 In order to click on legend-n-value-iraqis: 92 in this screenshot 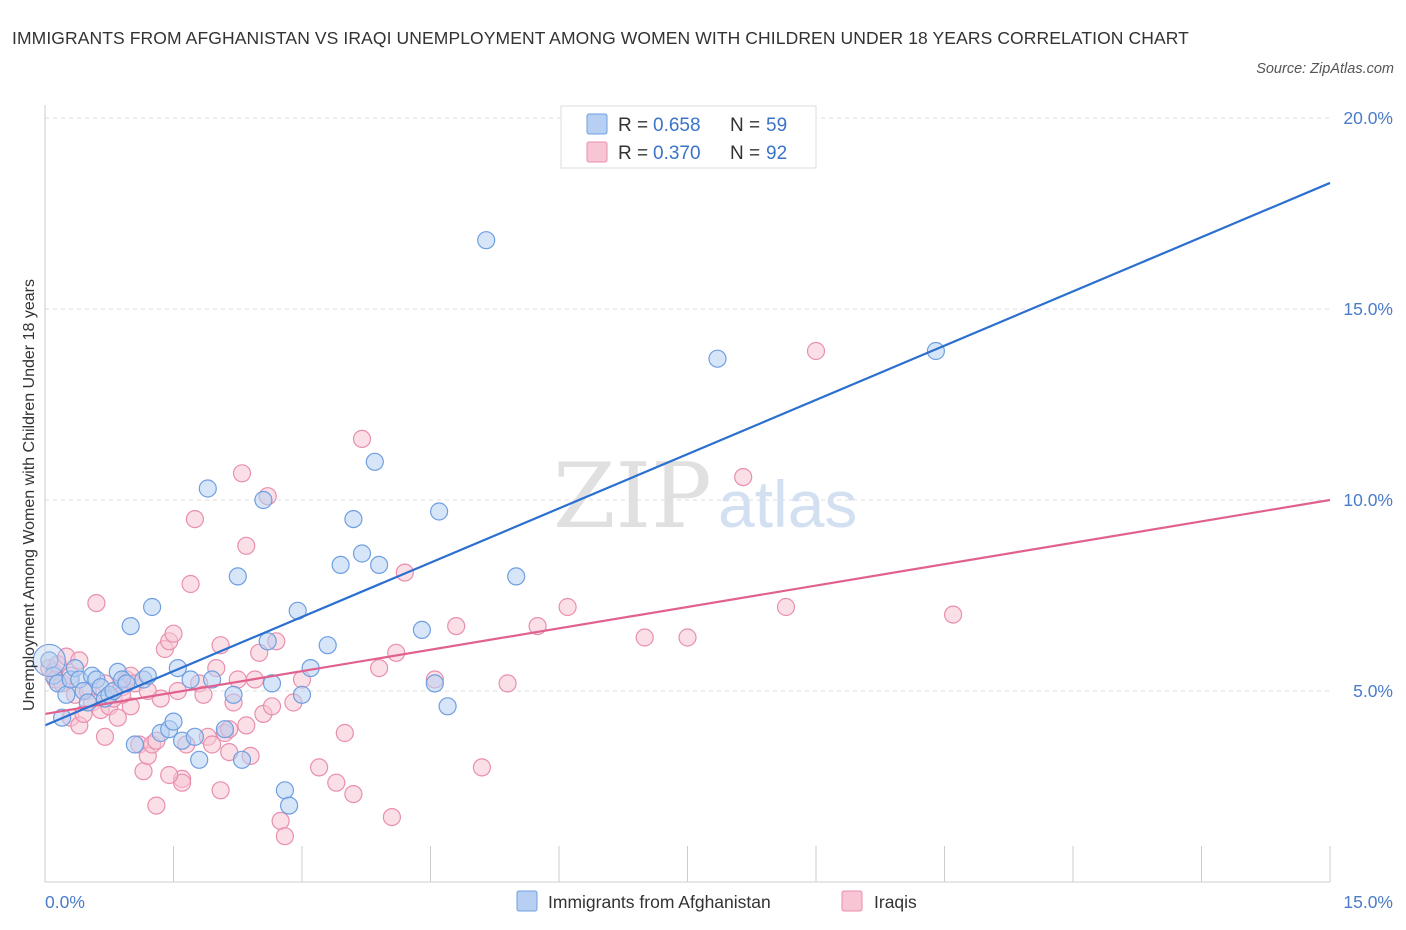, I will do `click(776, 153)`.